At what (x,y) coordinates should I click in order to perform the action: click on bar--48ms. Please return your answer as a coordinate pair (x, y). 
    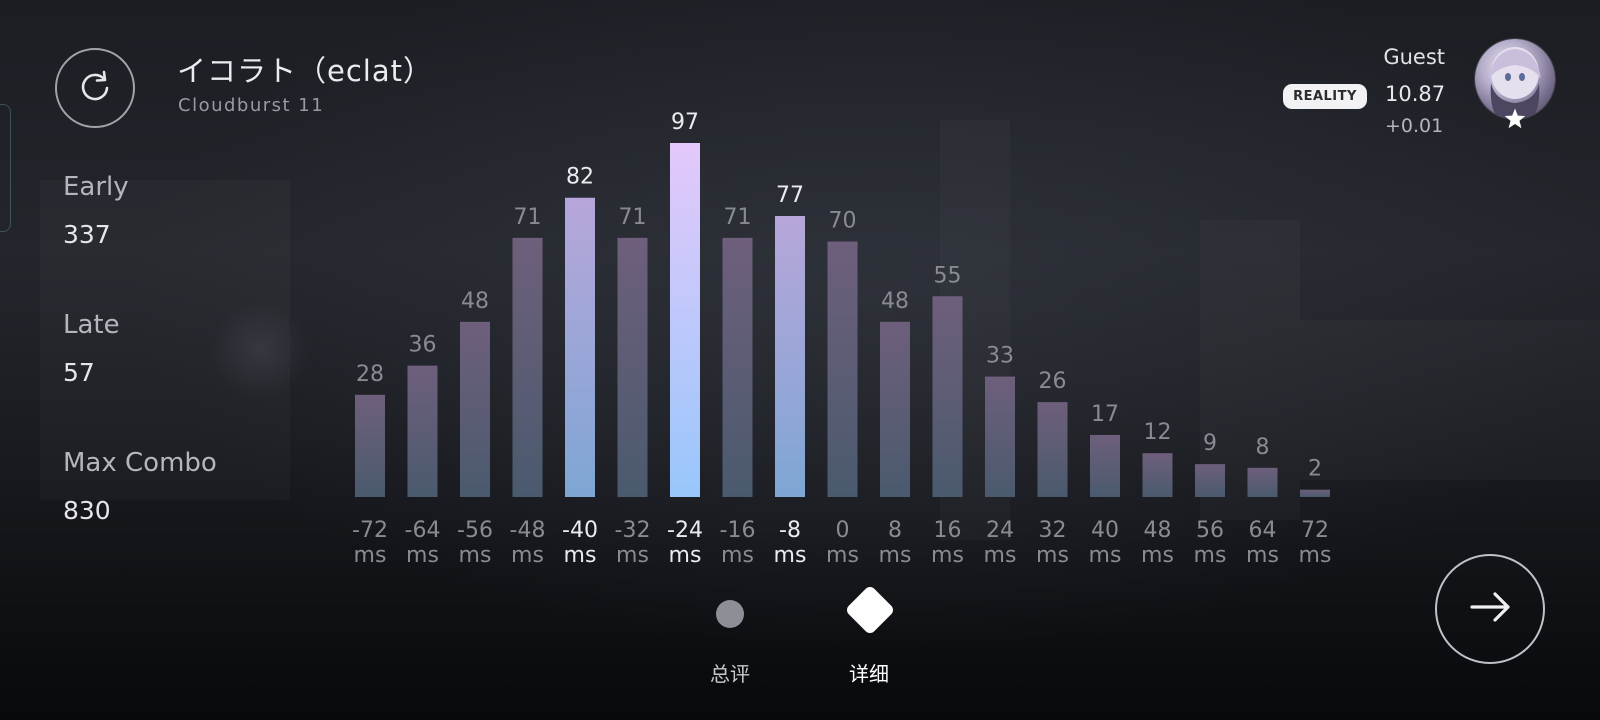
    Looking at the image, I should click on (527, 367).